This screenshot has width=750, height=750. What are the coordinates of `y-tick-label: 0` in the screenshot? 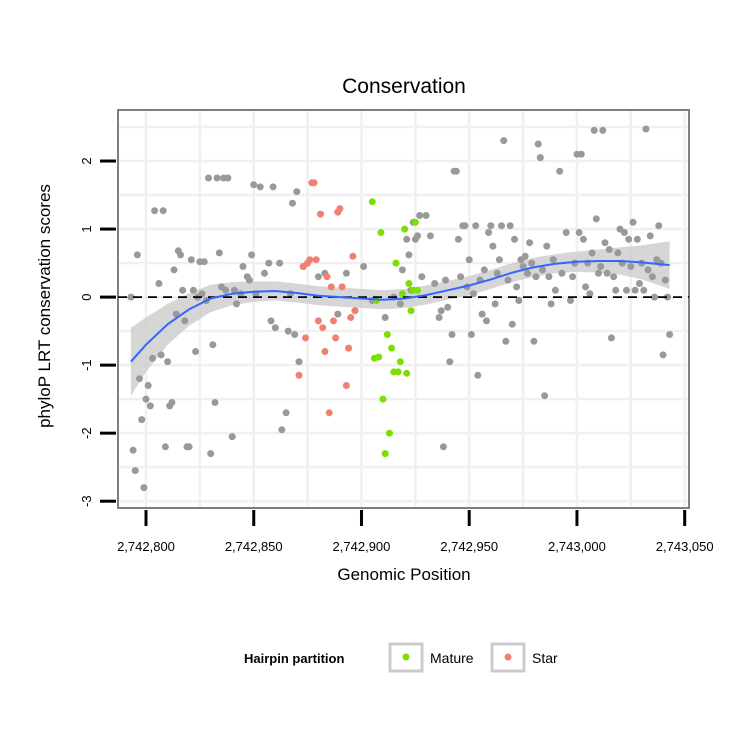 It's located at (86, 296).